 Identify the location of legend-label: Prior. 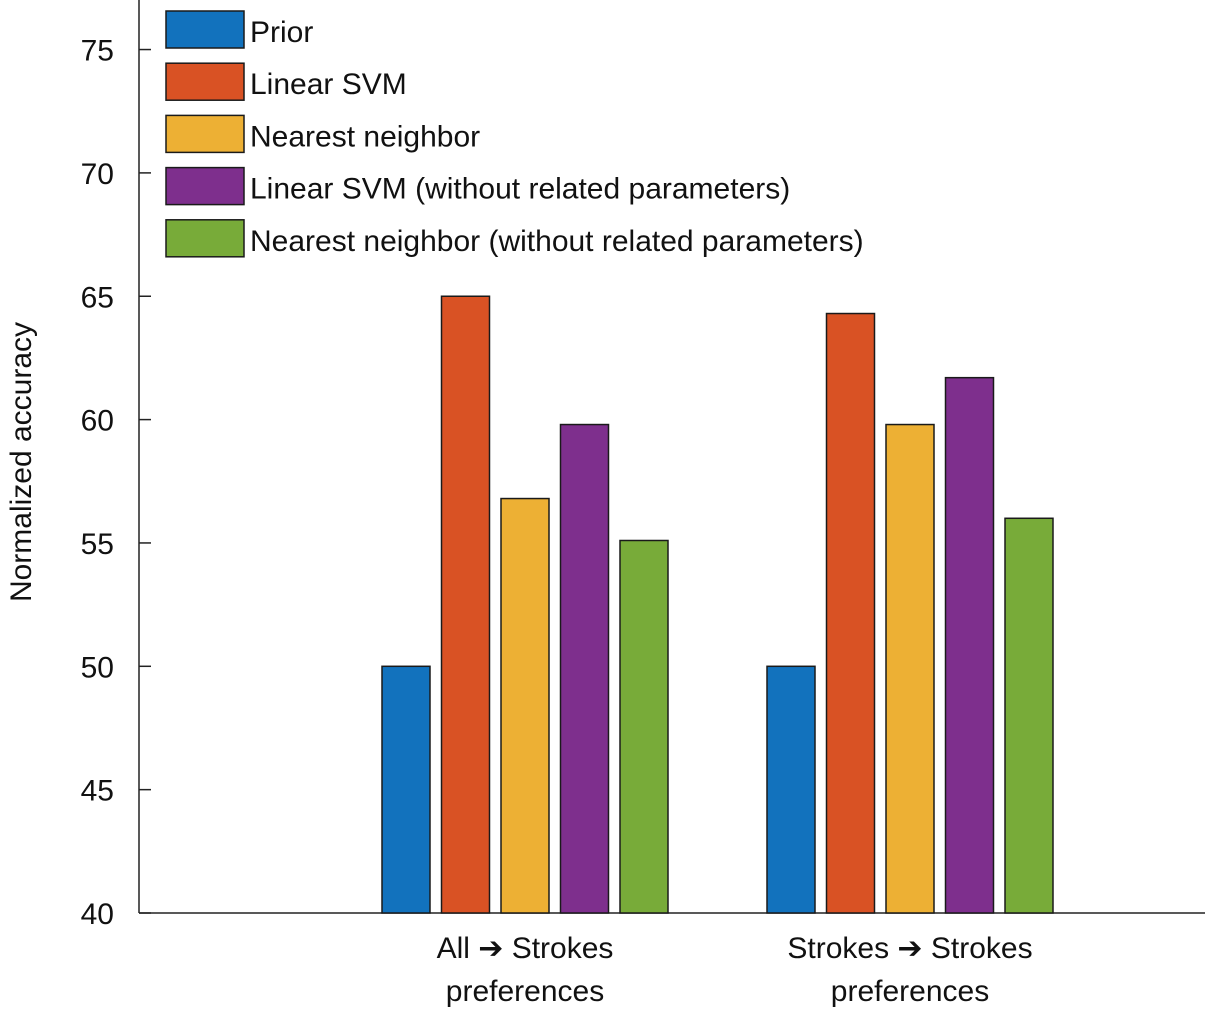
(281, 32).